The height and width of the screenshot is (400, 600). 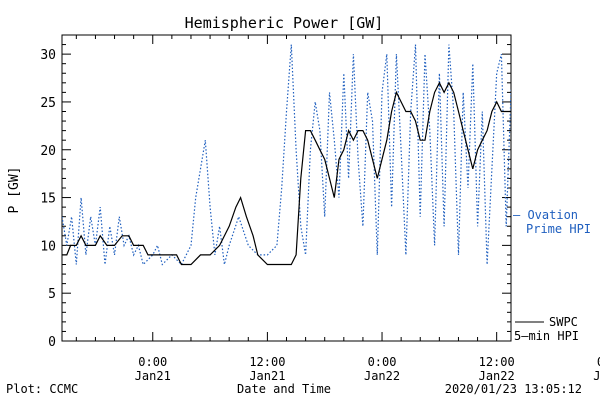 I want to click on footer-timestamp: 2020/01/23 13:05:12, so click(x=513, y=389).